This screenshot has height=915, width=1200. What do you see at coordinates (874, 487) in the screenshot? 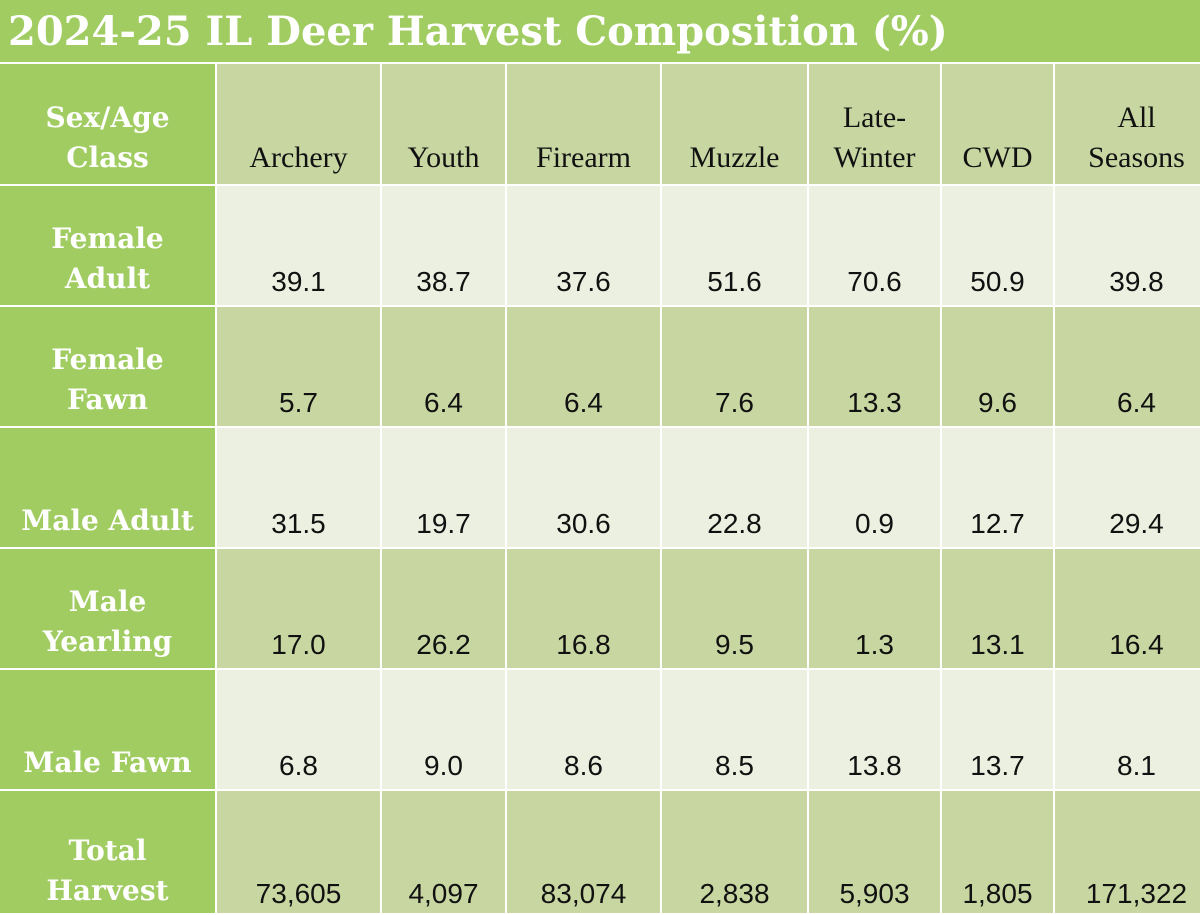
I see `data-cell: 0.9` at bounding box center [874, 487].